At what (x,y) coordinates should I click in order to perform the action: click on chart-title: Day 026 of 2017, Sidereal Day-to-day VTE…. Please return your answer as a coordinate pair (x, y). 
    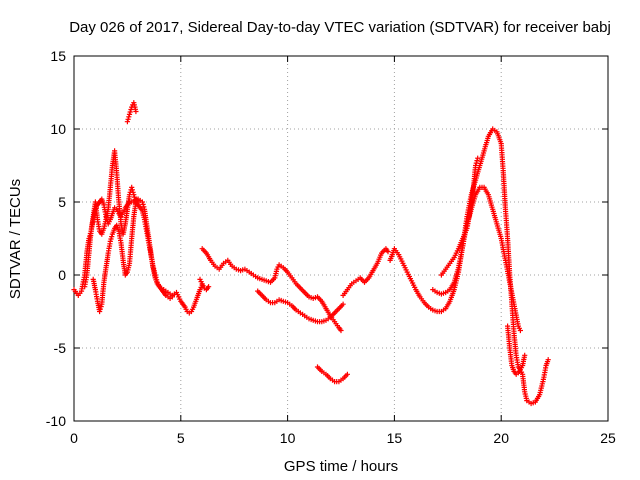
    Looking at the image, I should click on (340, 27).